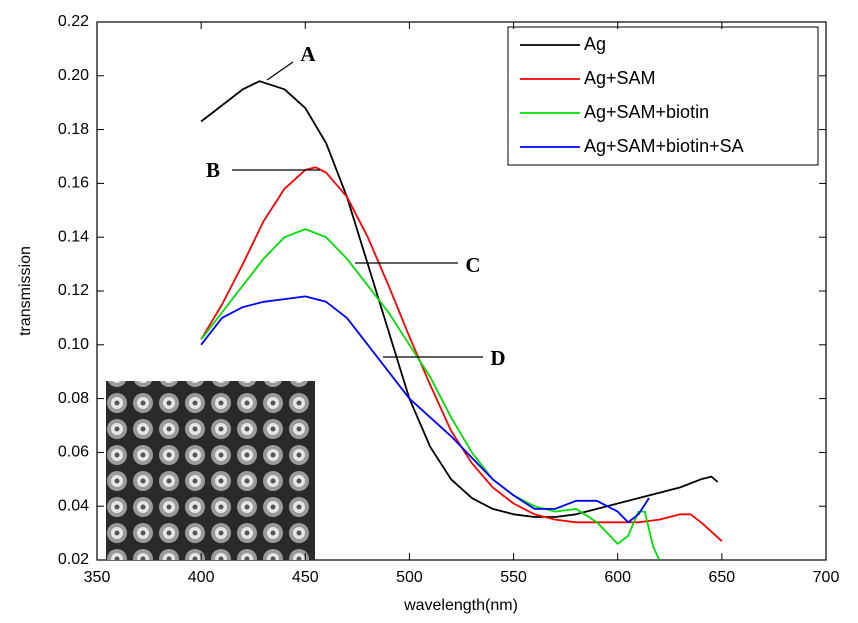  What do you see at coordinates (617, 577) in the screenshot?
I see `x-tick-label: 600` at bounding box center [617, 577].